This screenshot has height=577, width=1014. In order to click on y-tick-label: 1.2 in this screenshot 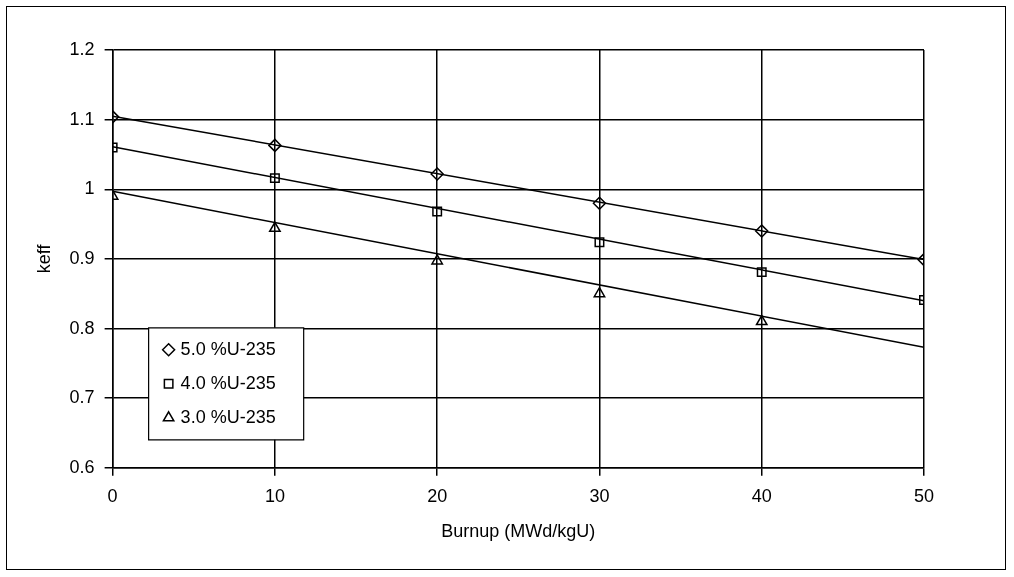, I will do `click(82, 48)`.